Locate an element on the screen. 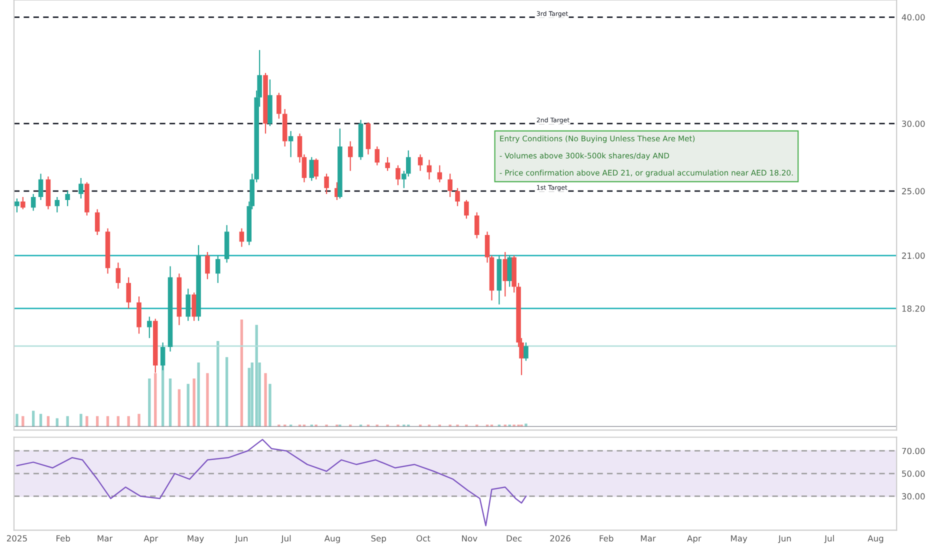  y-tick-label: 18.20 is located at coordinates (913, 308).